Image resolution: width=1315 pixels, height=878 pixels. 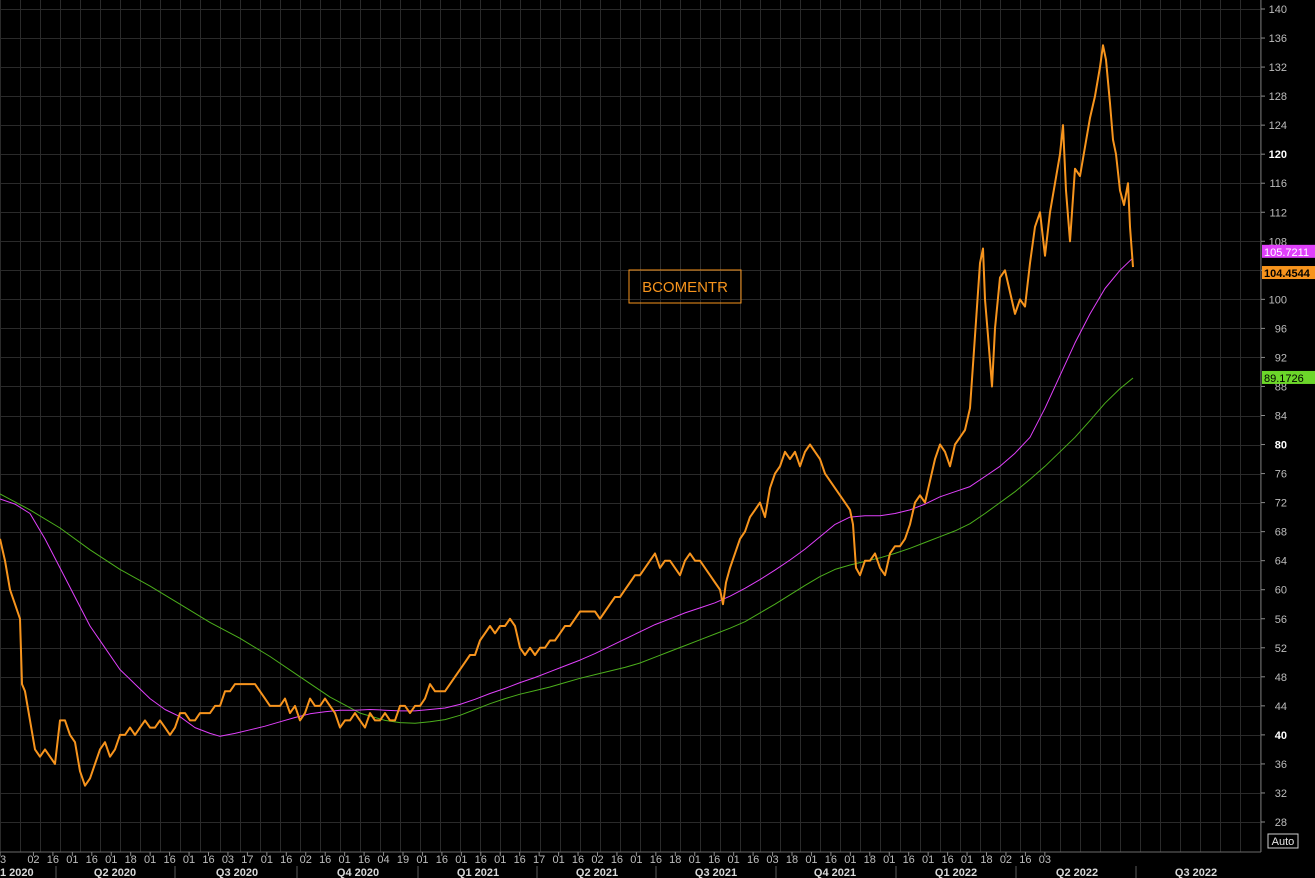 What do you see at coordinates (1287, 274) in the screenshot?
I see `value-tag-label: 104.4544` at bounding box center [1287, 274].